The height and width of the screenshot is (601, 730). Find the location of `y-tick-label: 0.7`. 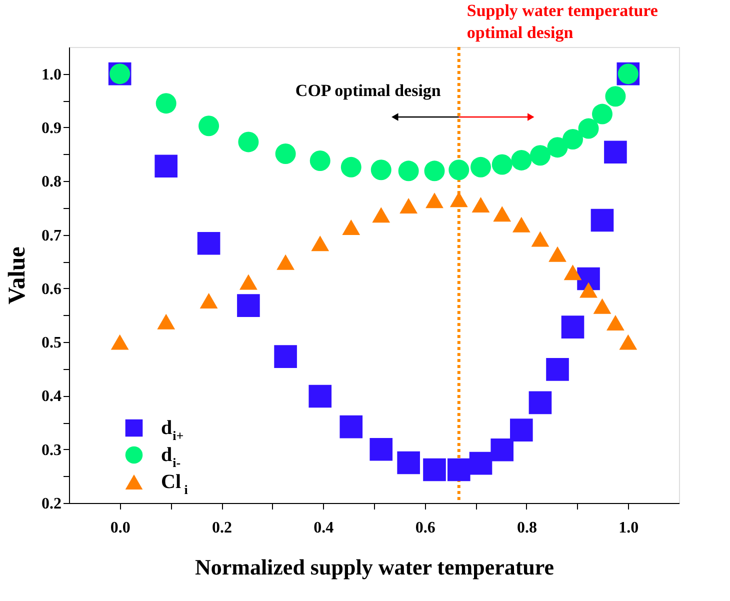

y-tick-label: 0.7 is located at coordinates (52, 235).